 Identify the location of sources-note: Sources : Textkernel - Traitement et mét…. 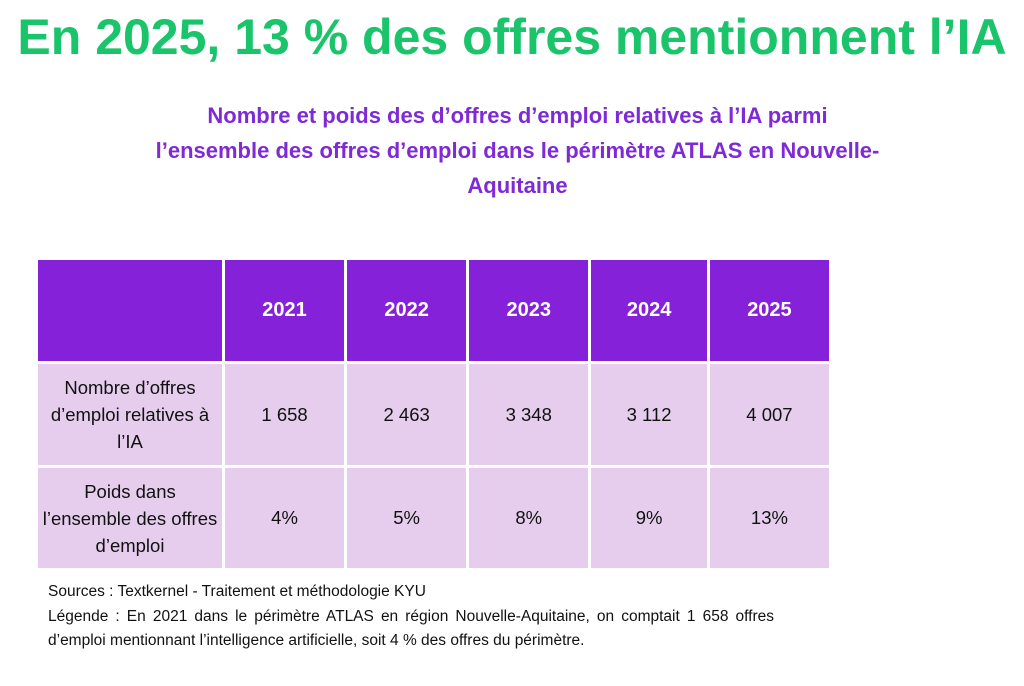
(237, 591).